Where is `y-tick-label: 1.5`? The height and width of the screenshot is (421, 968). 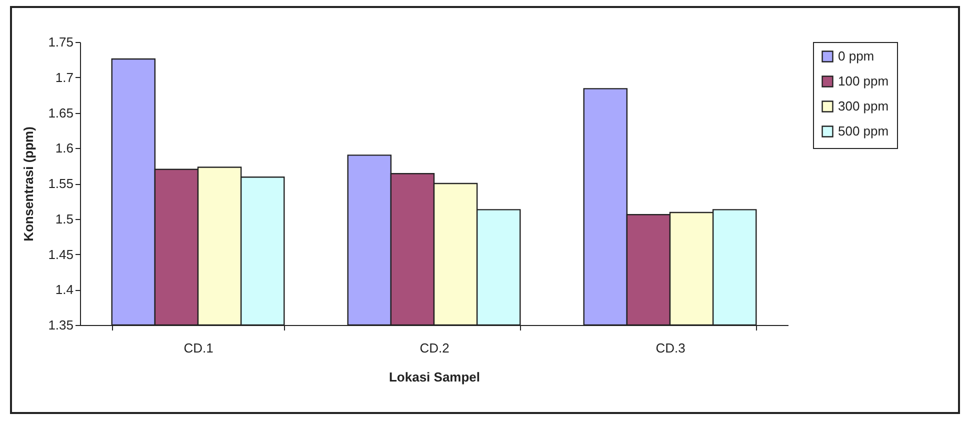 y-tick-label: 1.5 is located at coordinates (64, 218).